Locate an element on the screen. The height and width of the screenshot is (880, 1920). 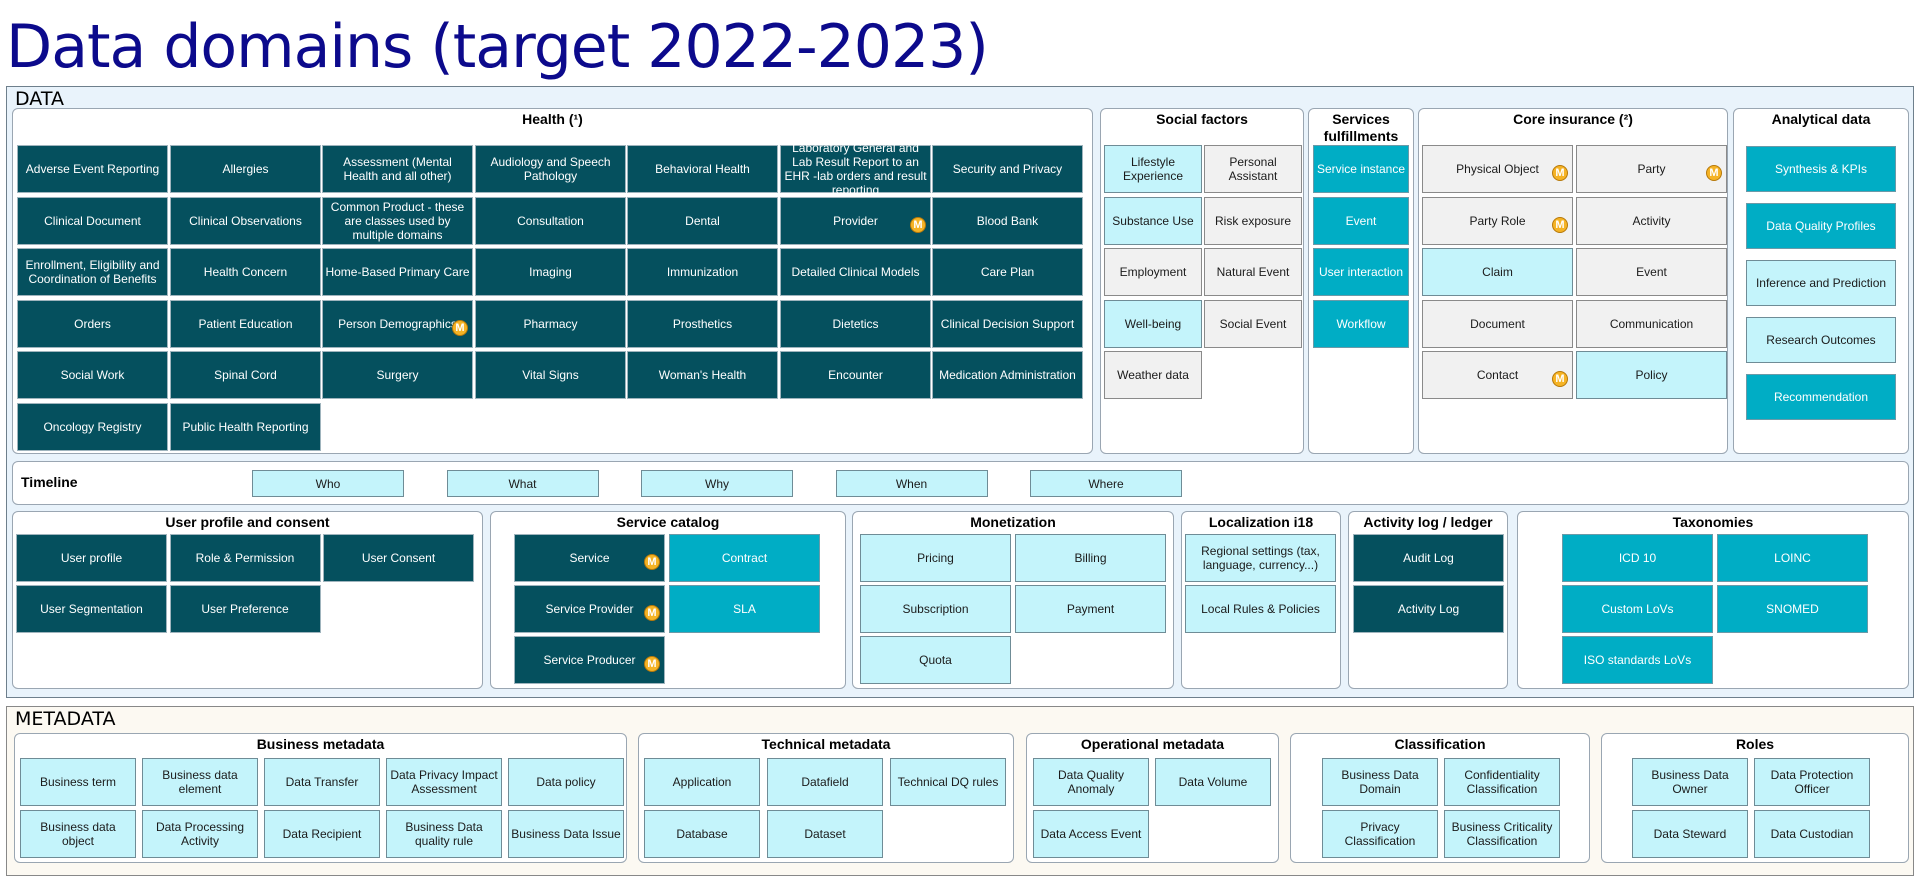
userprofile-item-user-profile: User profile is located at coordinates (91, 558).